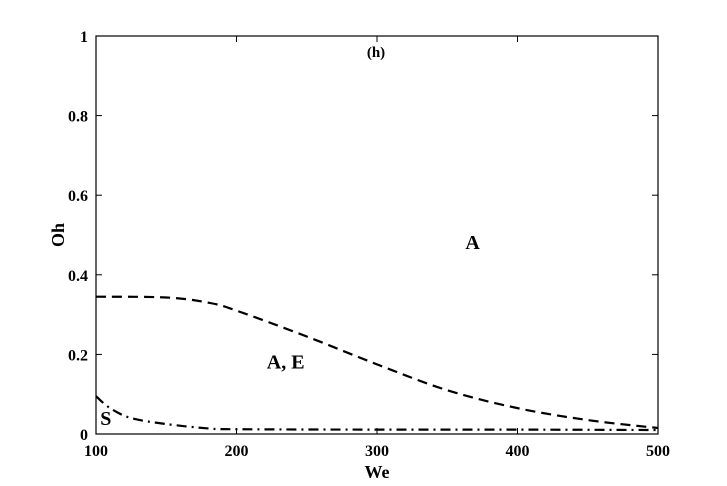  I want to click on y-tick-label: 0.8, so click(78, 117).